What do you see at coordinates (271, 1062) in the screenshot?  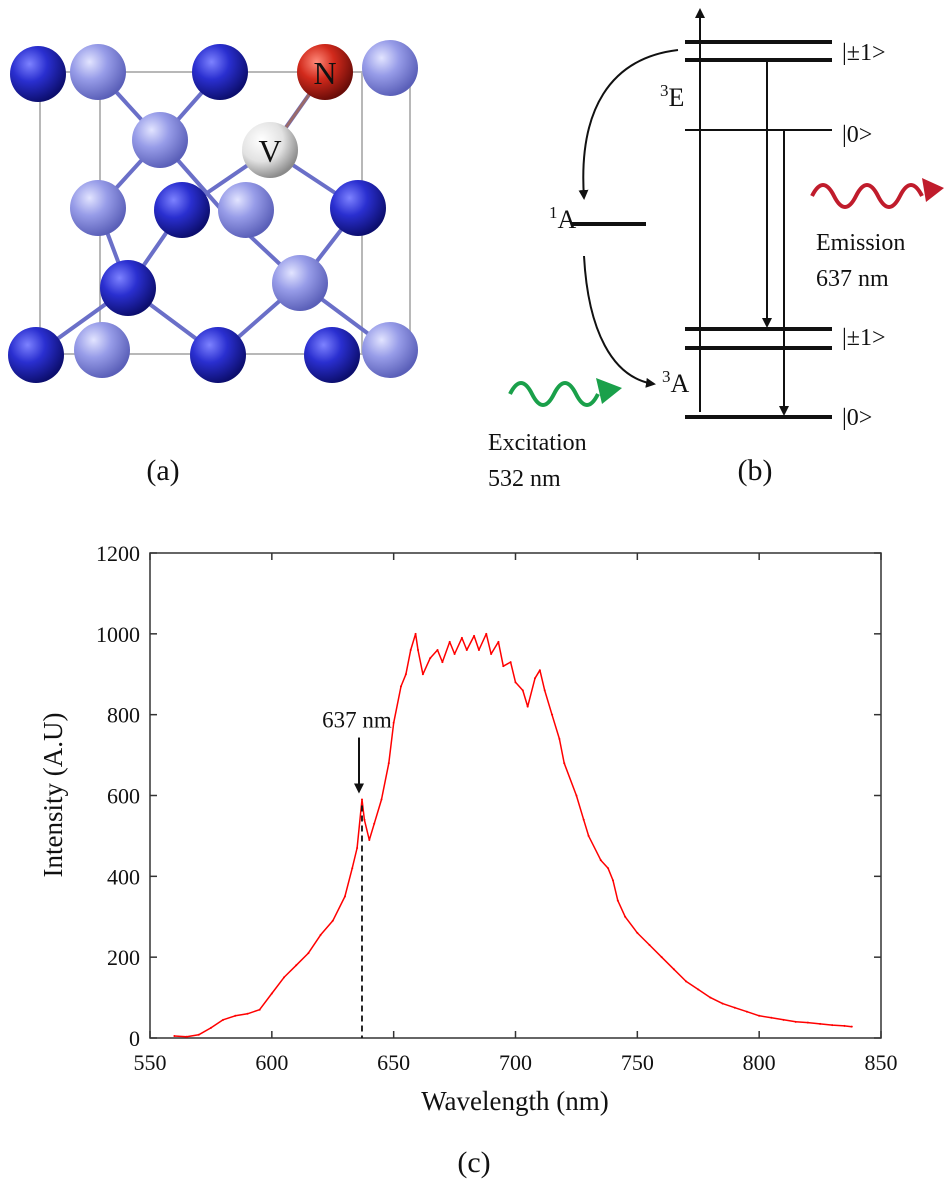 I see `x-tick-label: 600` at bounding box center [271, 1062].